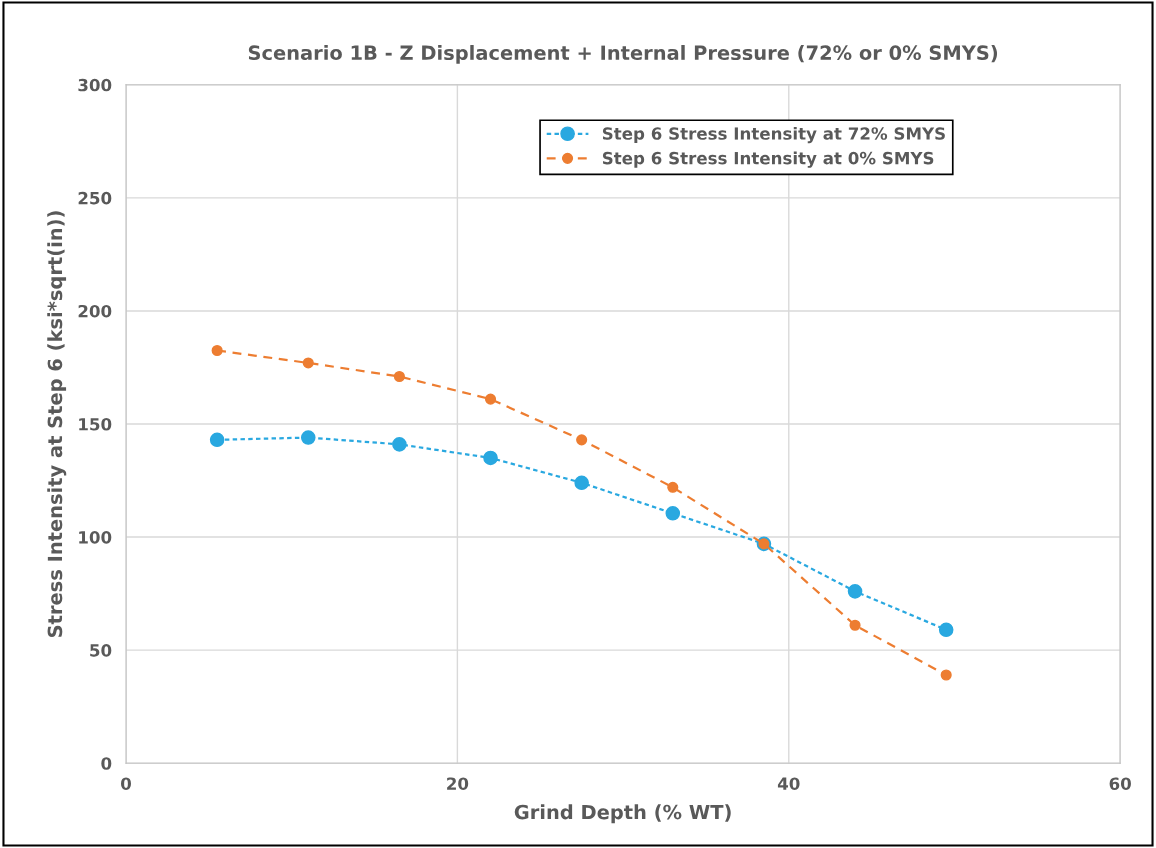 The image size is (1156, 848). Describe the element at coordinates (773, 135) in the screenshot. I see `legend-label: Step 6 Stress Intensity at 72% SMYS` at that location.